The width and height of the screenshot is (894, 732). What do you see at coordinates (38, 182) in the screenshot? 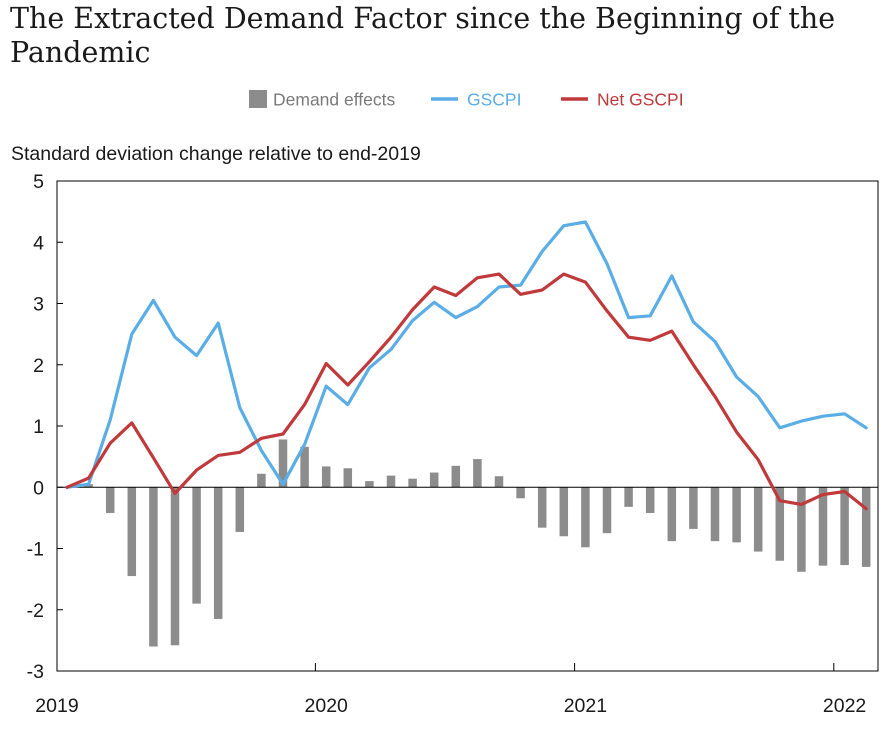
I see `y-tick-label: 5` at bounding box center [38, 182].